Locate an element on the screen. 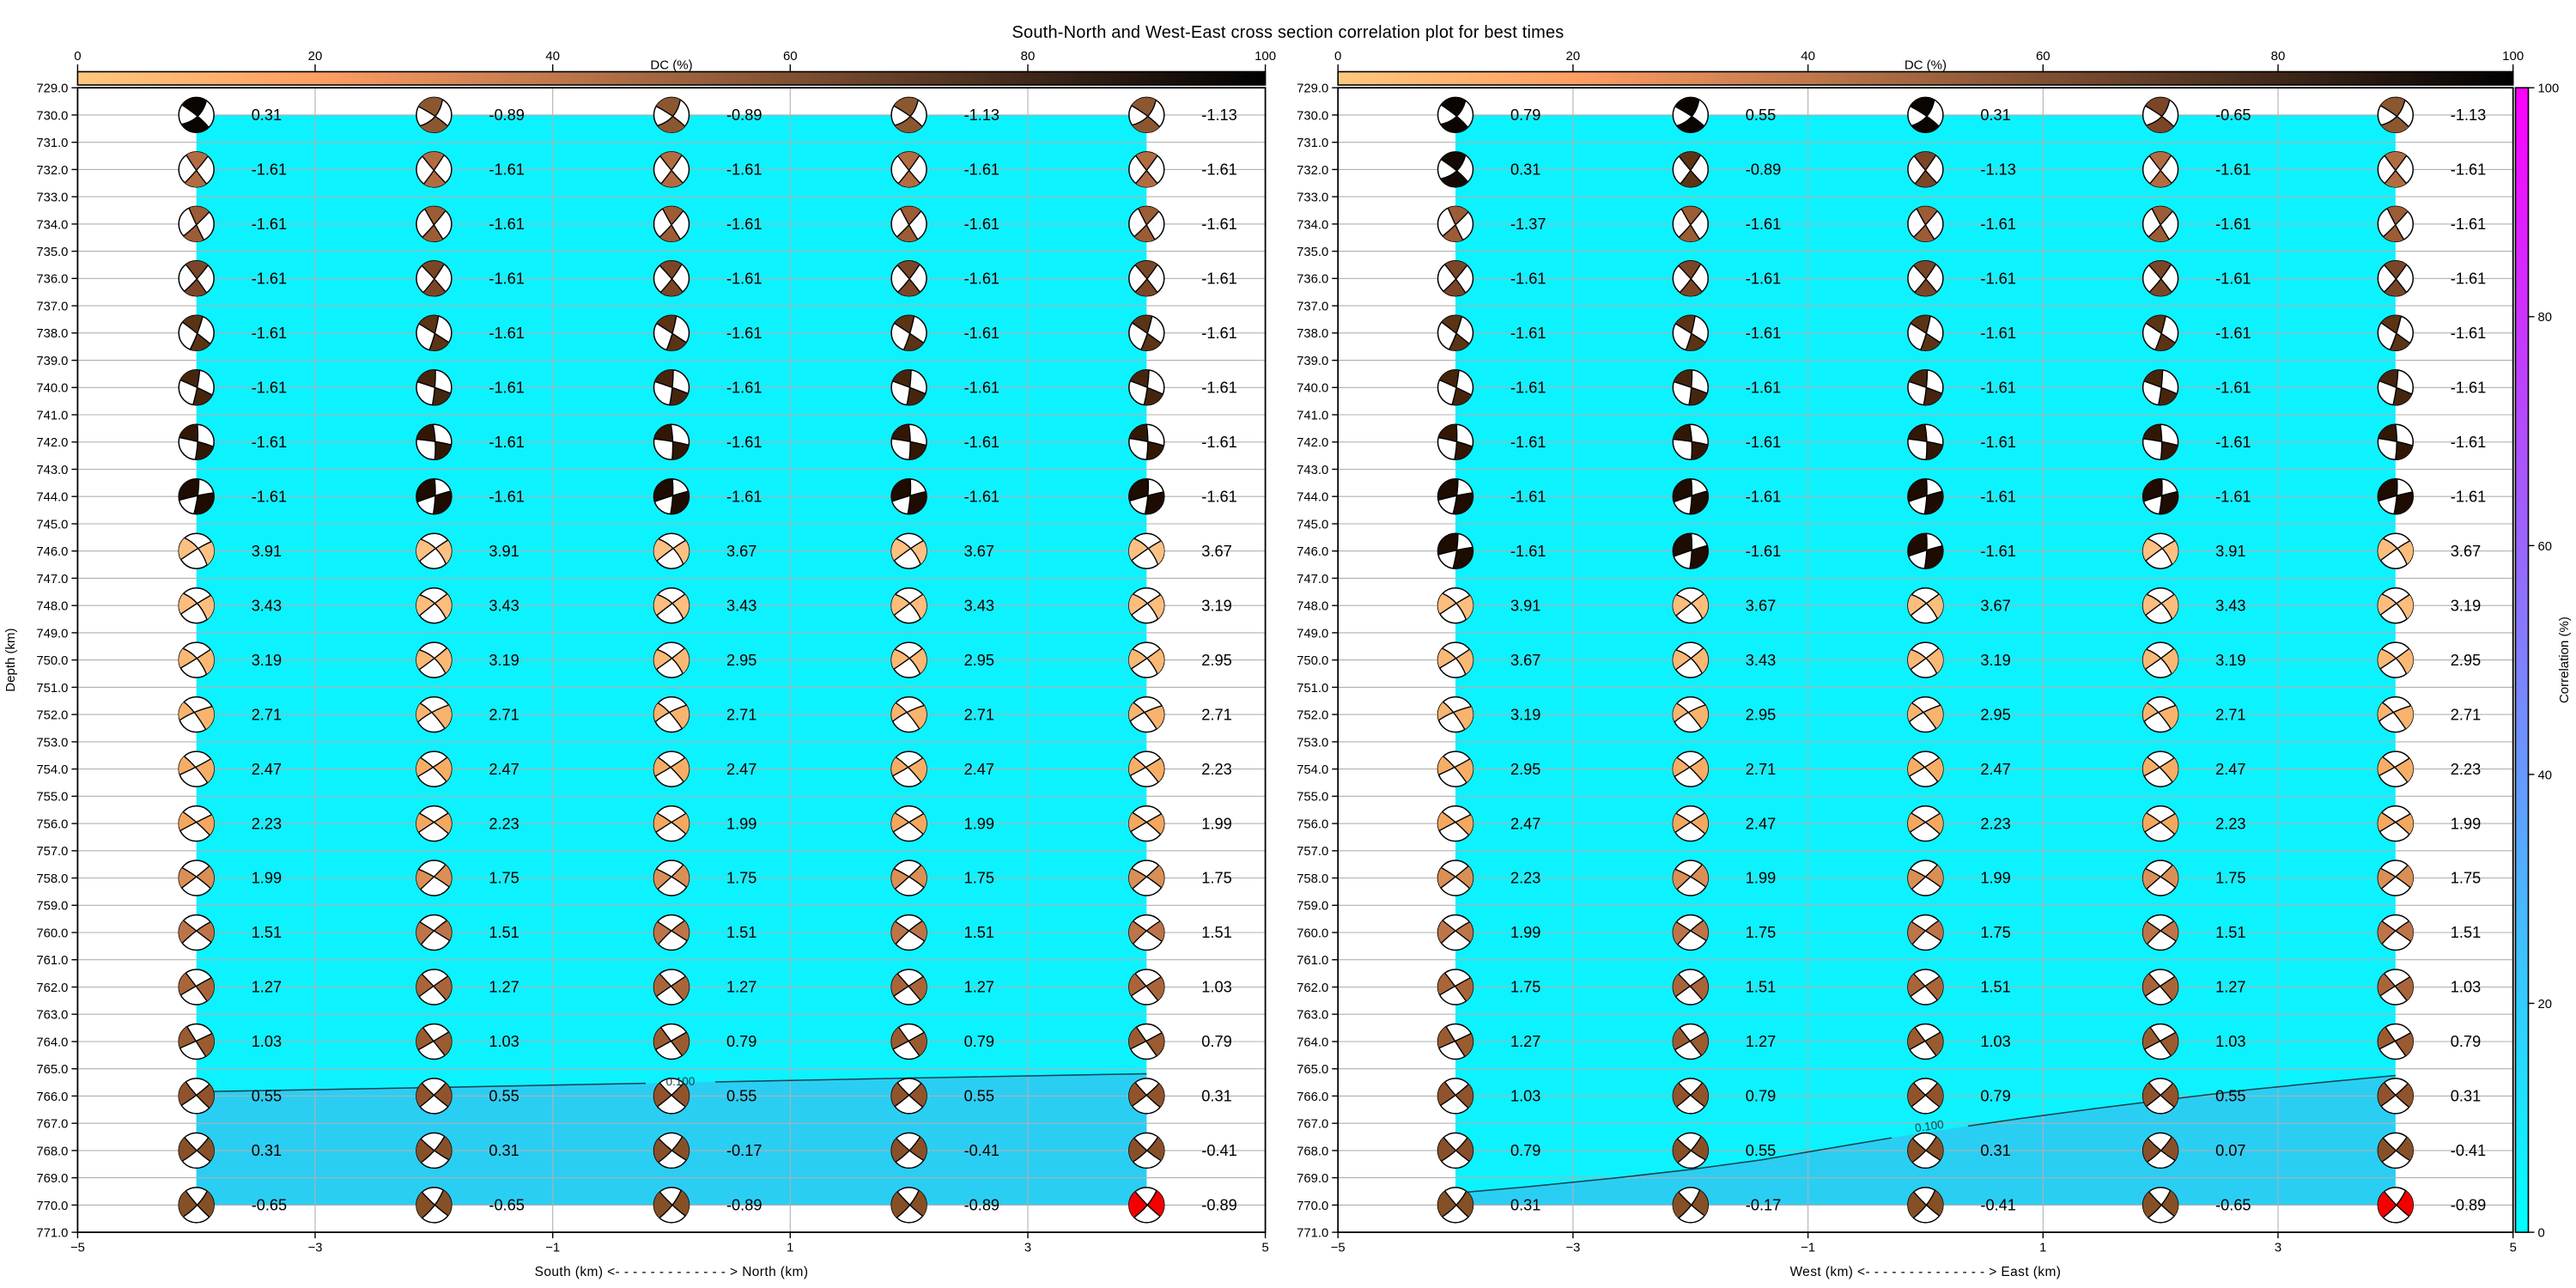 The width and height of the screenshot is (2576, 1288). svg-text: 741.0 is located at coordinates (1312, 415).